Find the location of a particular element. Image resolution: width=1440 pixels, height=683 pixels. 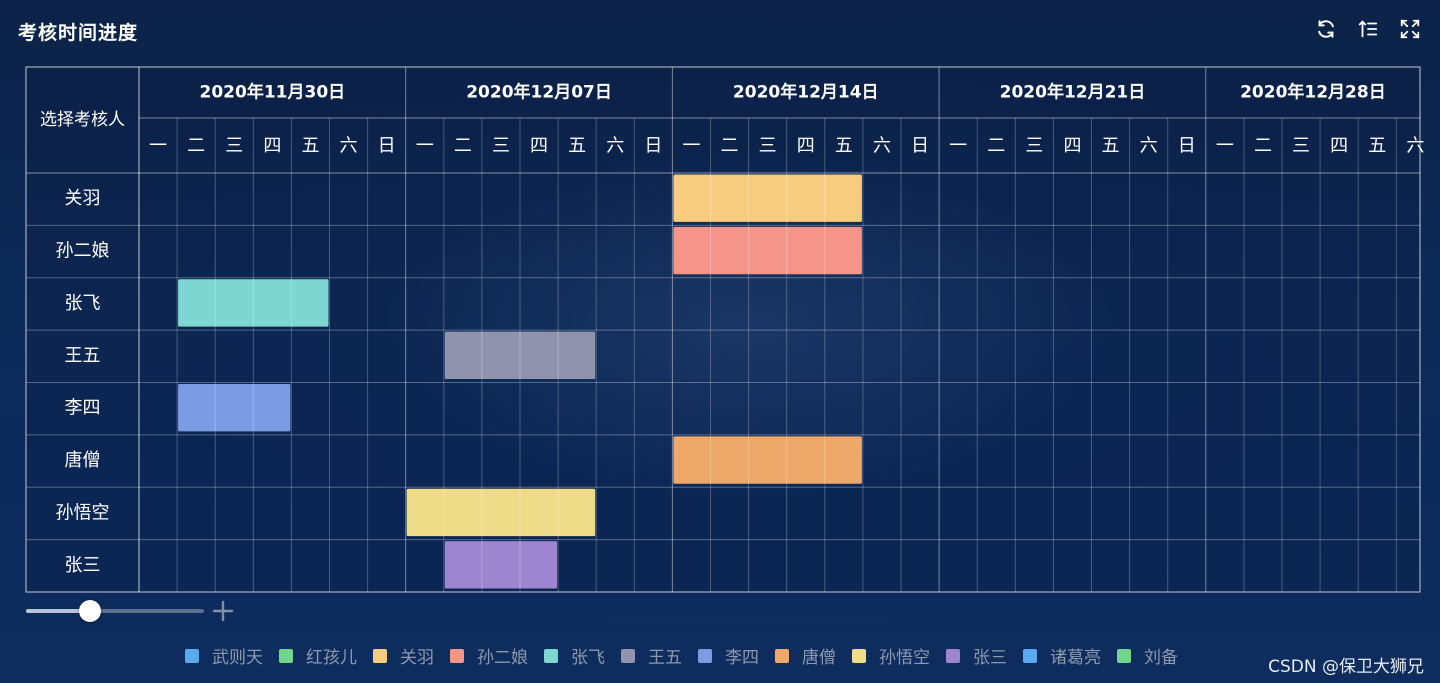

refresh-button is located at coordinates (1326, 29).